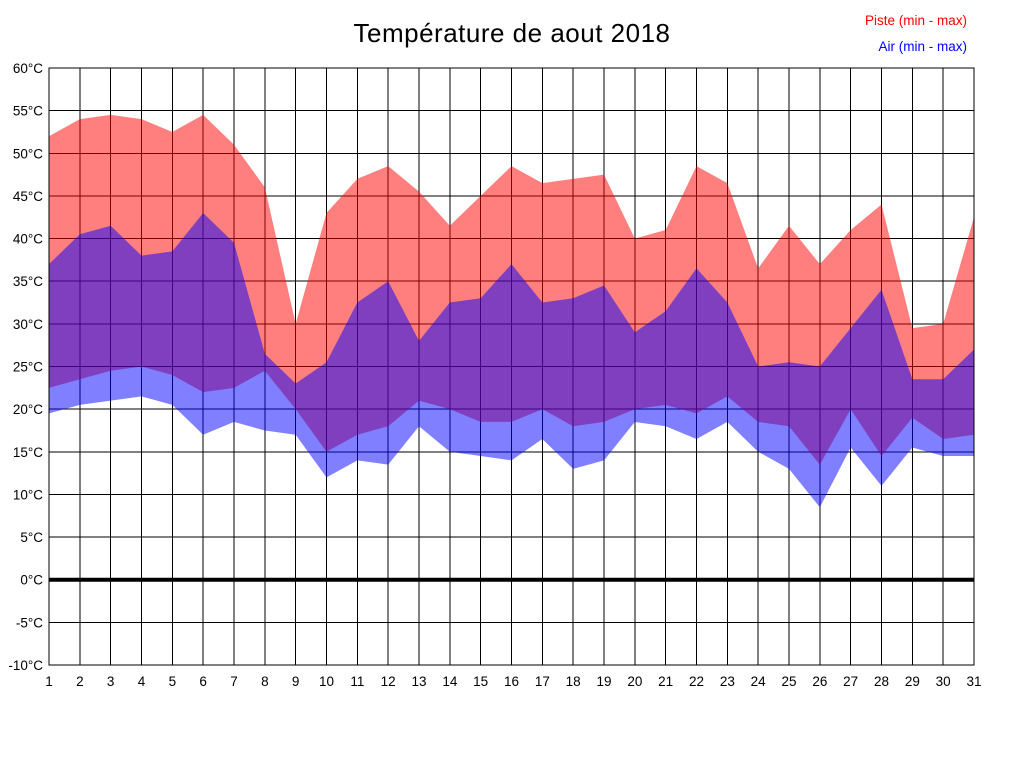  Describe the element at coordinates (943, 681) in the screenshot. I see `x-tick-label: 30` at that location.